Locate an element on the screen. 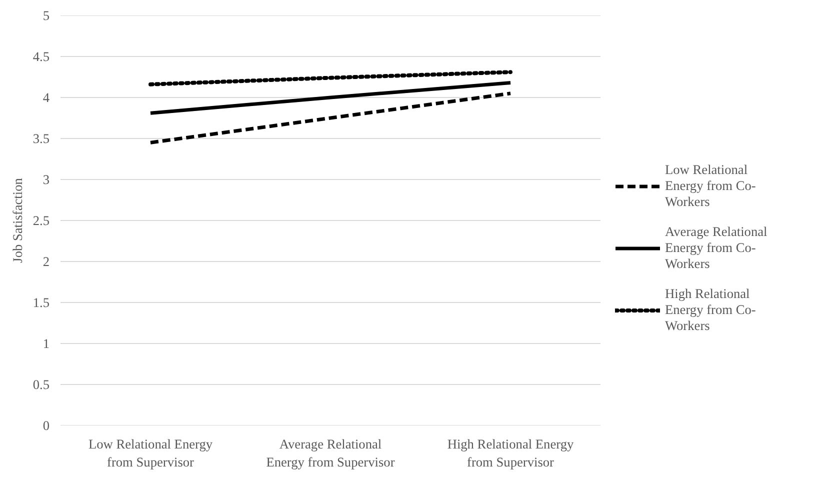 This screenshot has width=827, height=485. legend-label: Average Relational Energy from Co-Workers is located at coordinates (716, 248).